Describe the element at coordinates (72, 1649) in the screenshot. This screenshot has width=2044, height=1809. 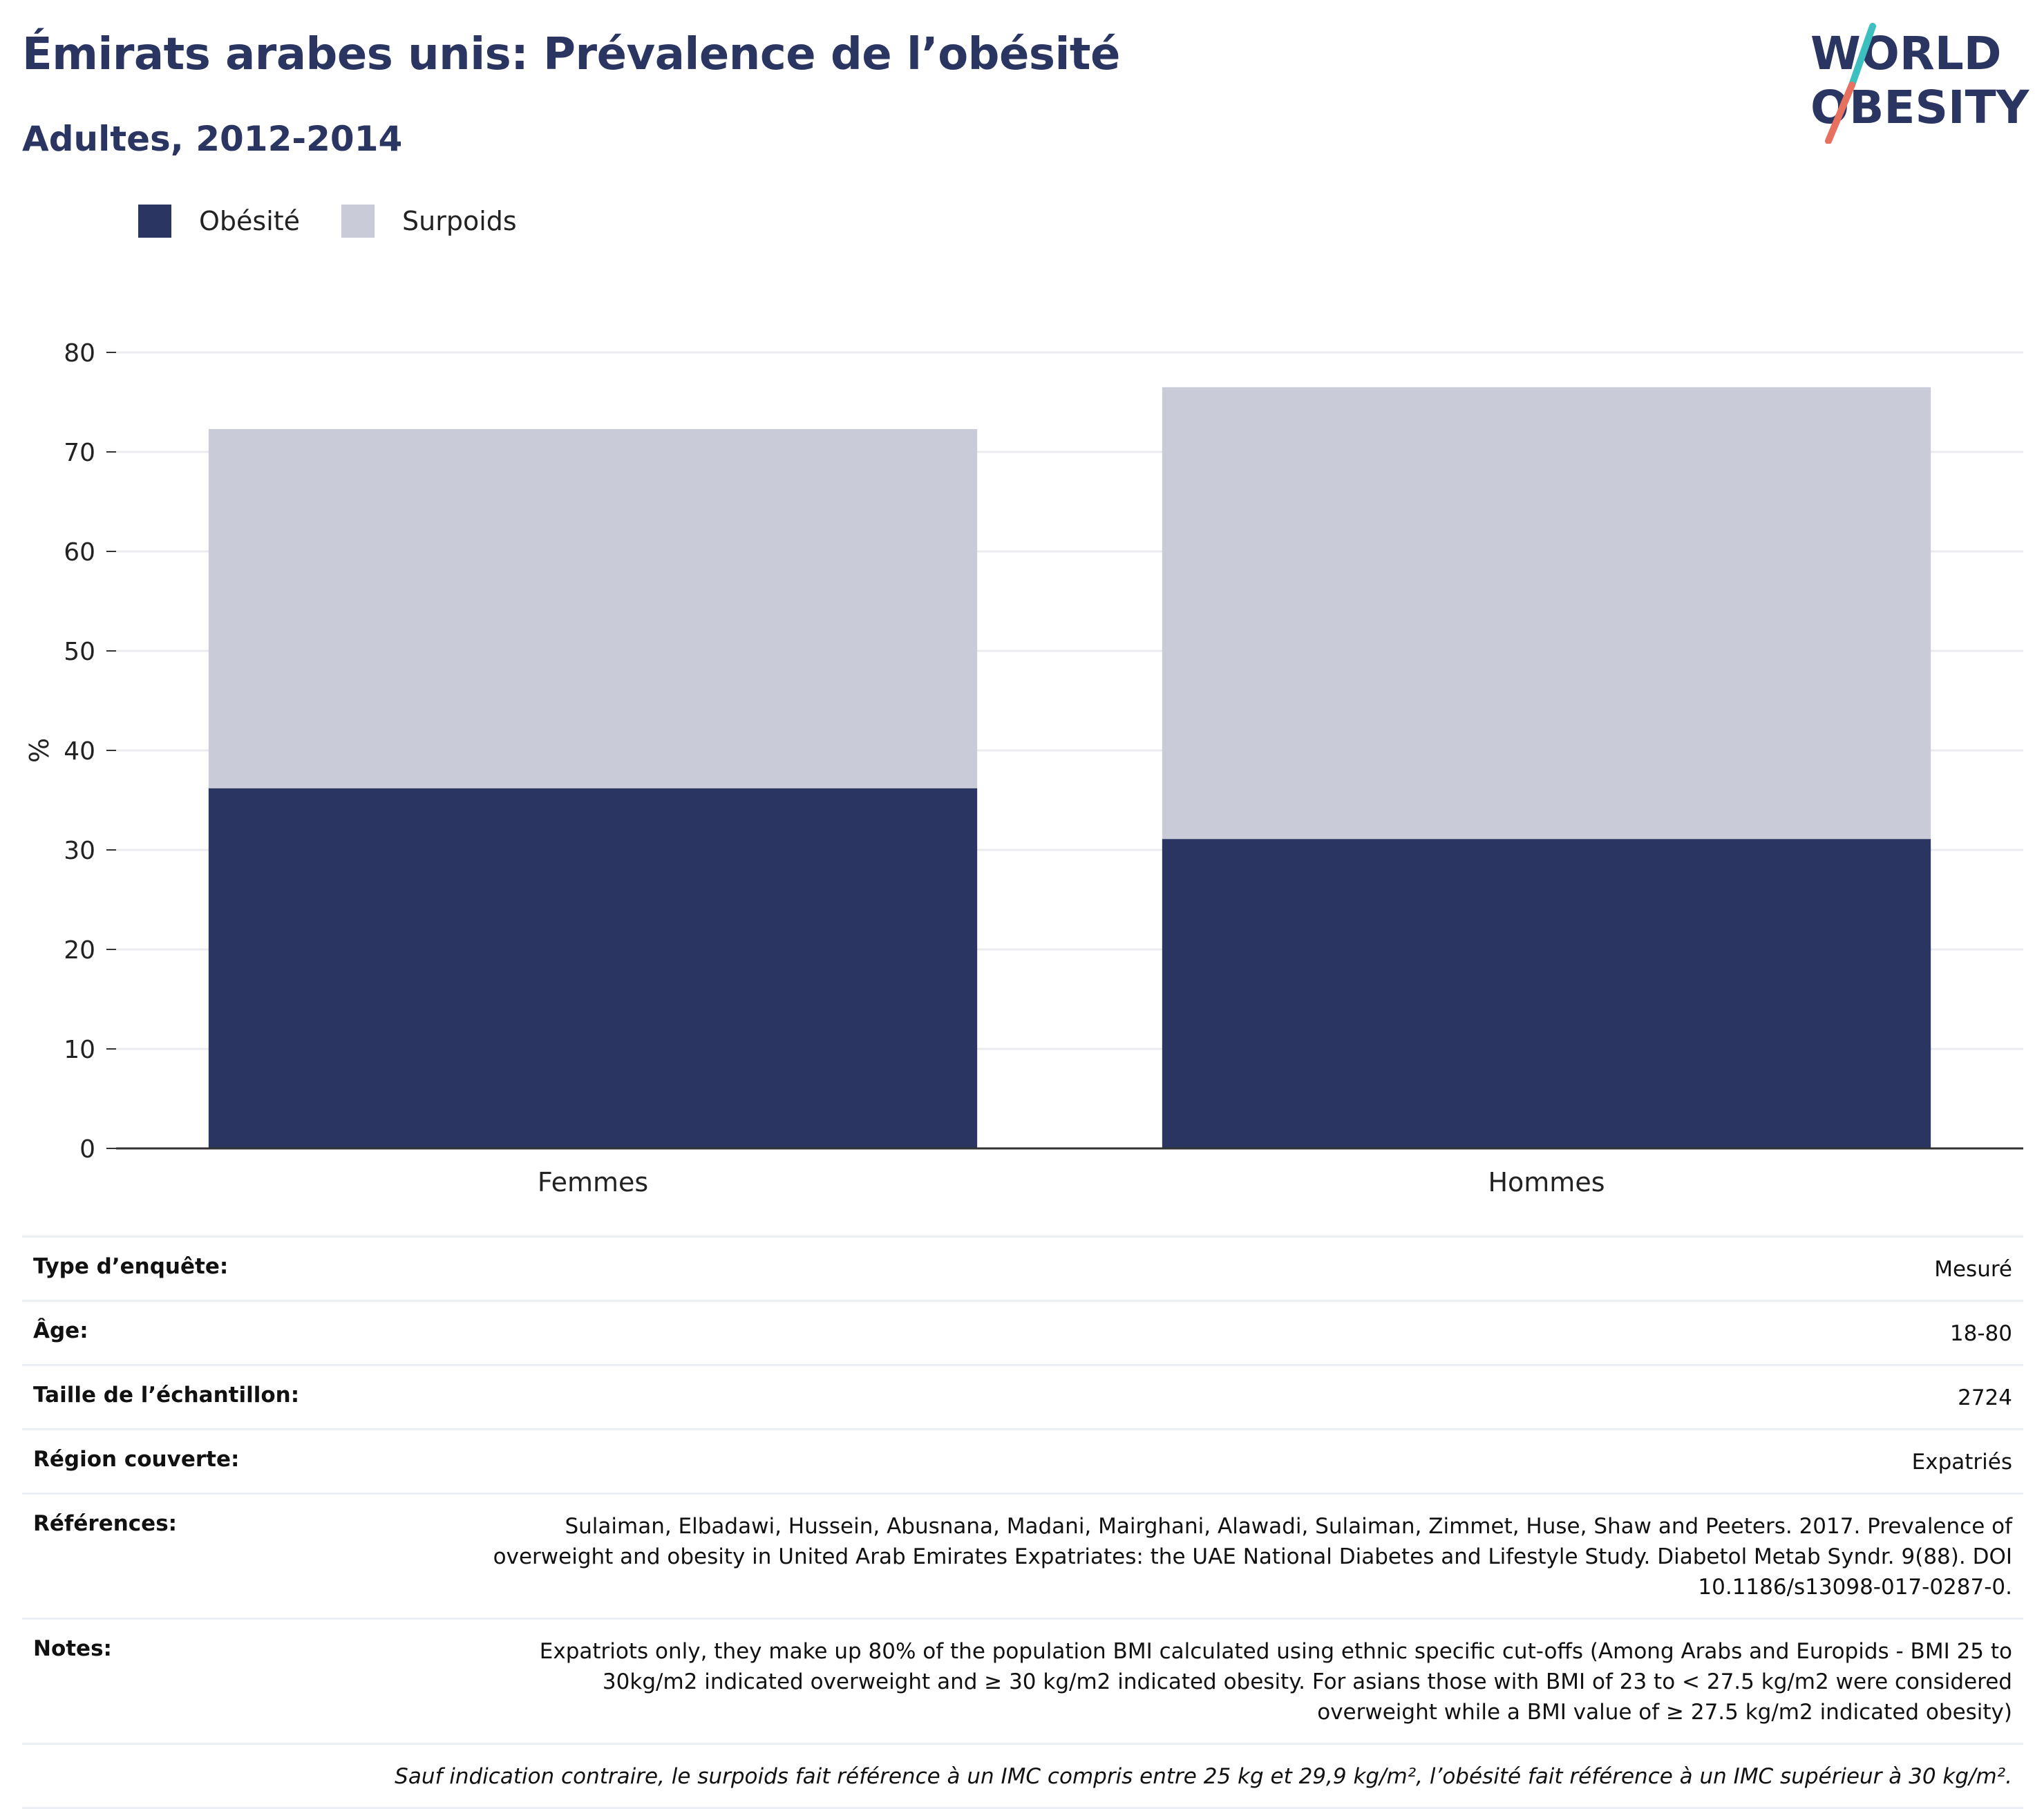
I see `meta-key: Notes:` at that location.